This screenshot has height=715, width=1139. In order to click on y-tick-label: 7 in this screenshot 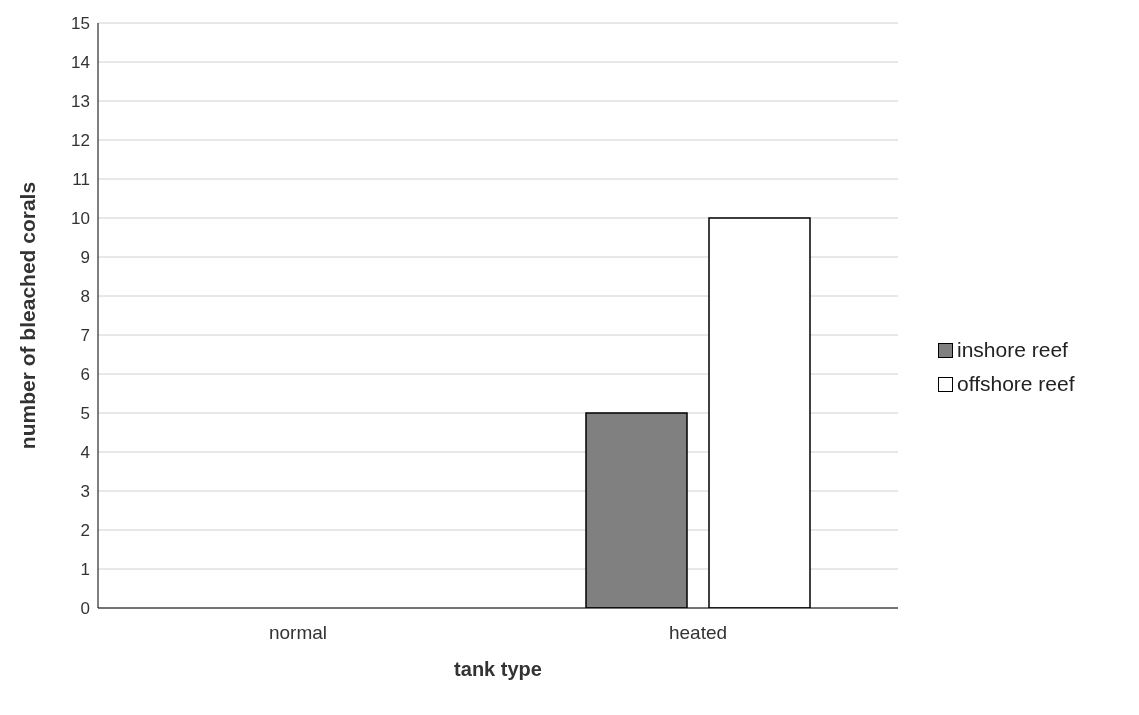, I will do `click(85, 336)`.